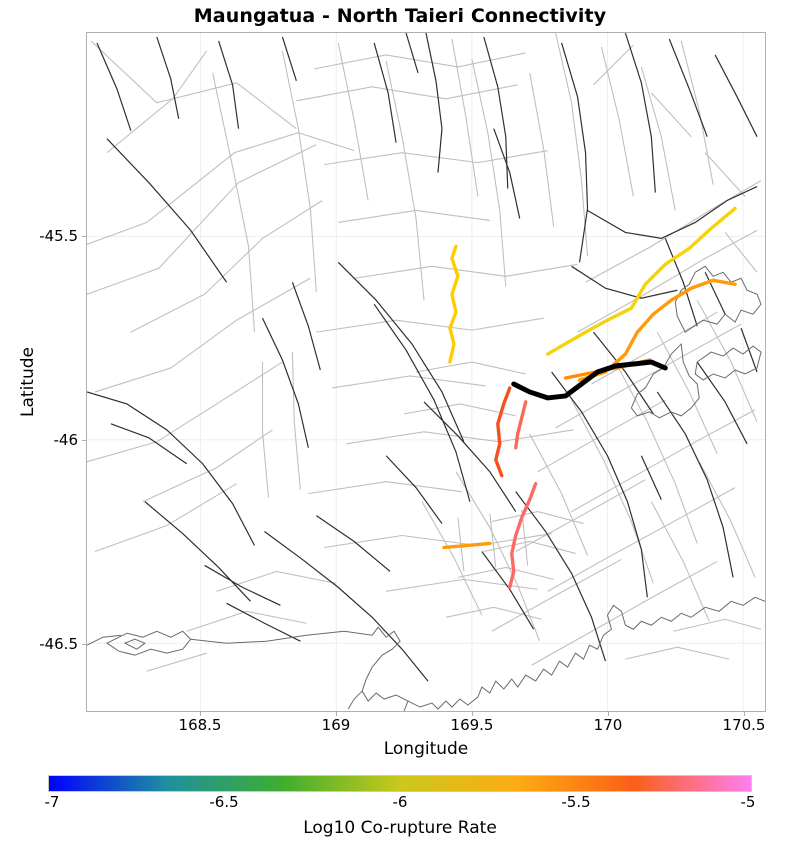 This screenshot has height=859, width=800. I want to click on colorbar-tick-4: -5, so click(748, 802).